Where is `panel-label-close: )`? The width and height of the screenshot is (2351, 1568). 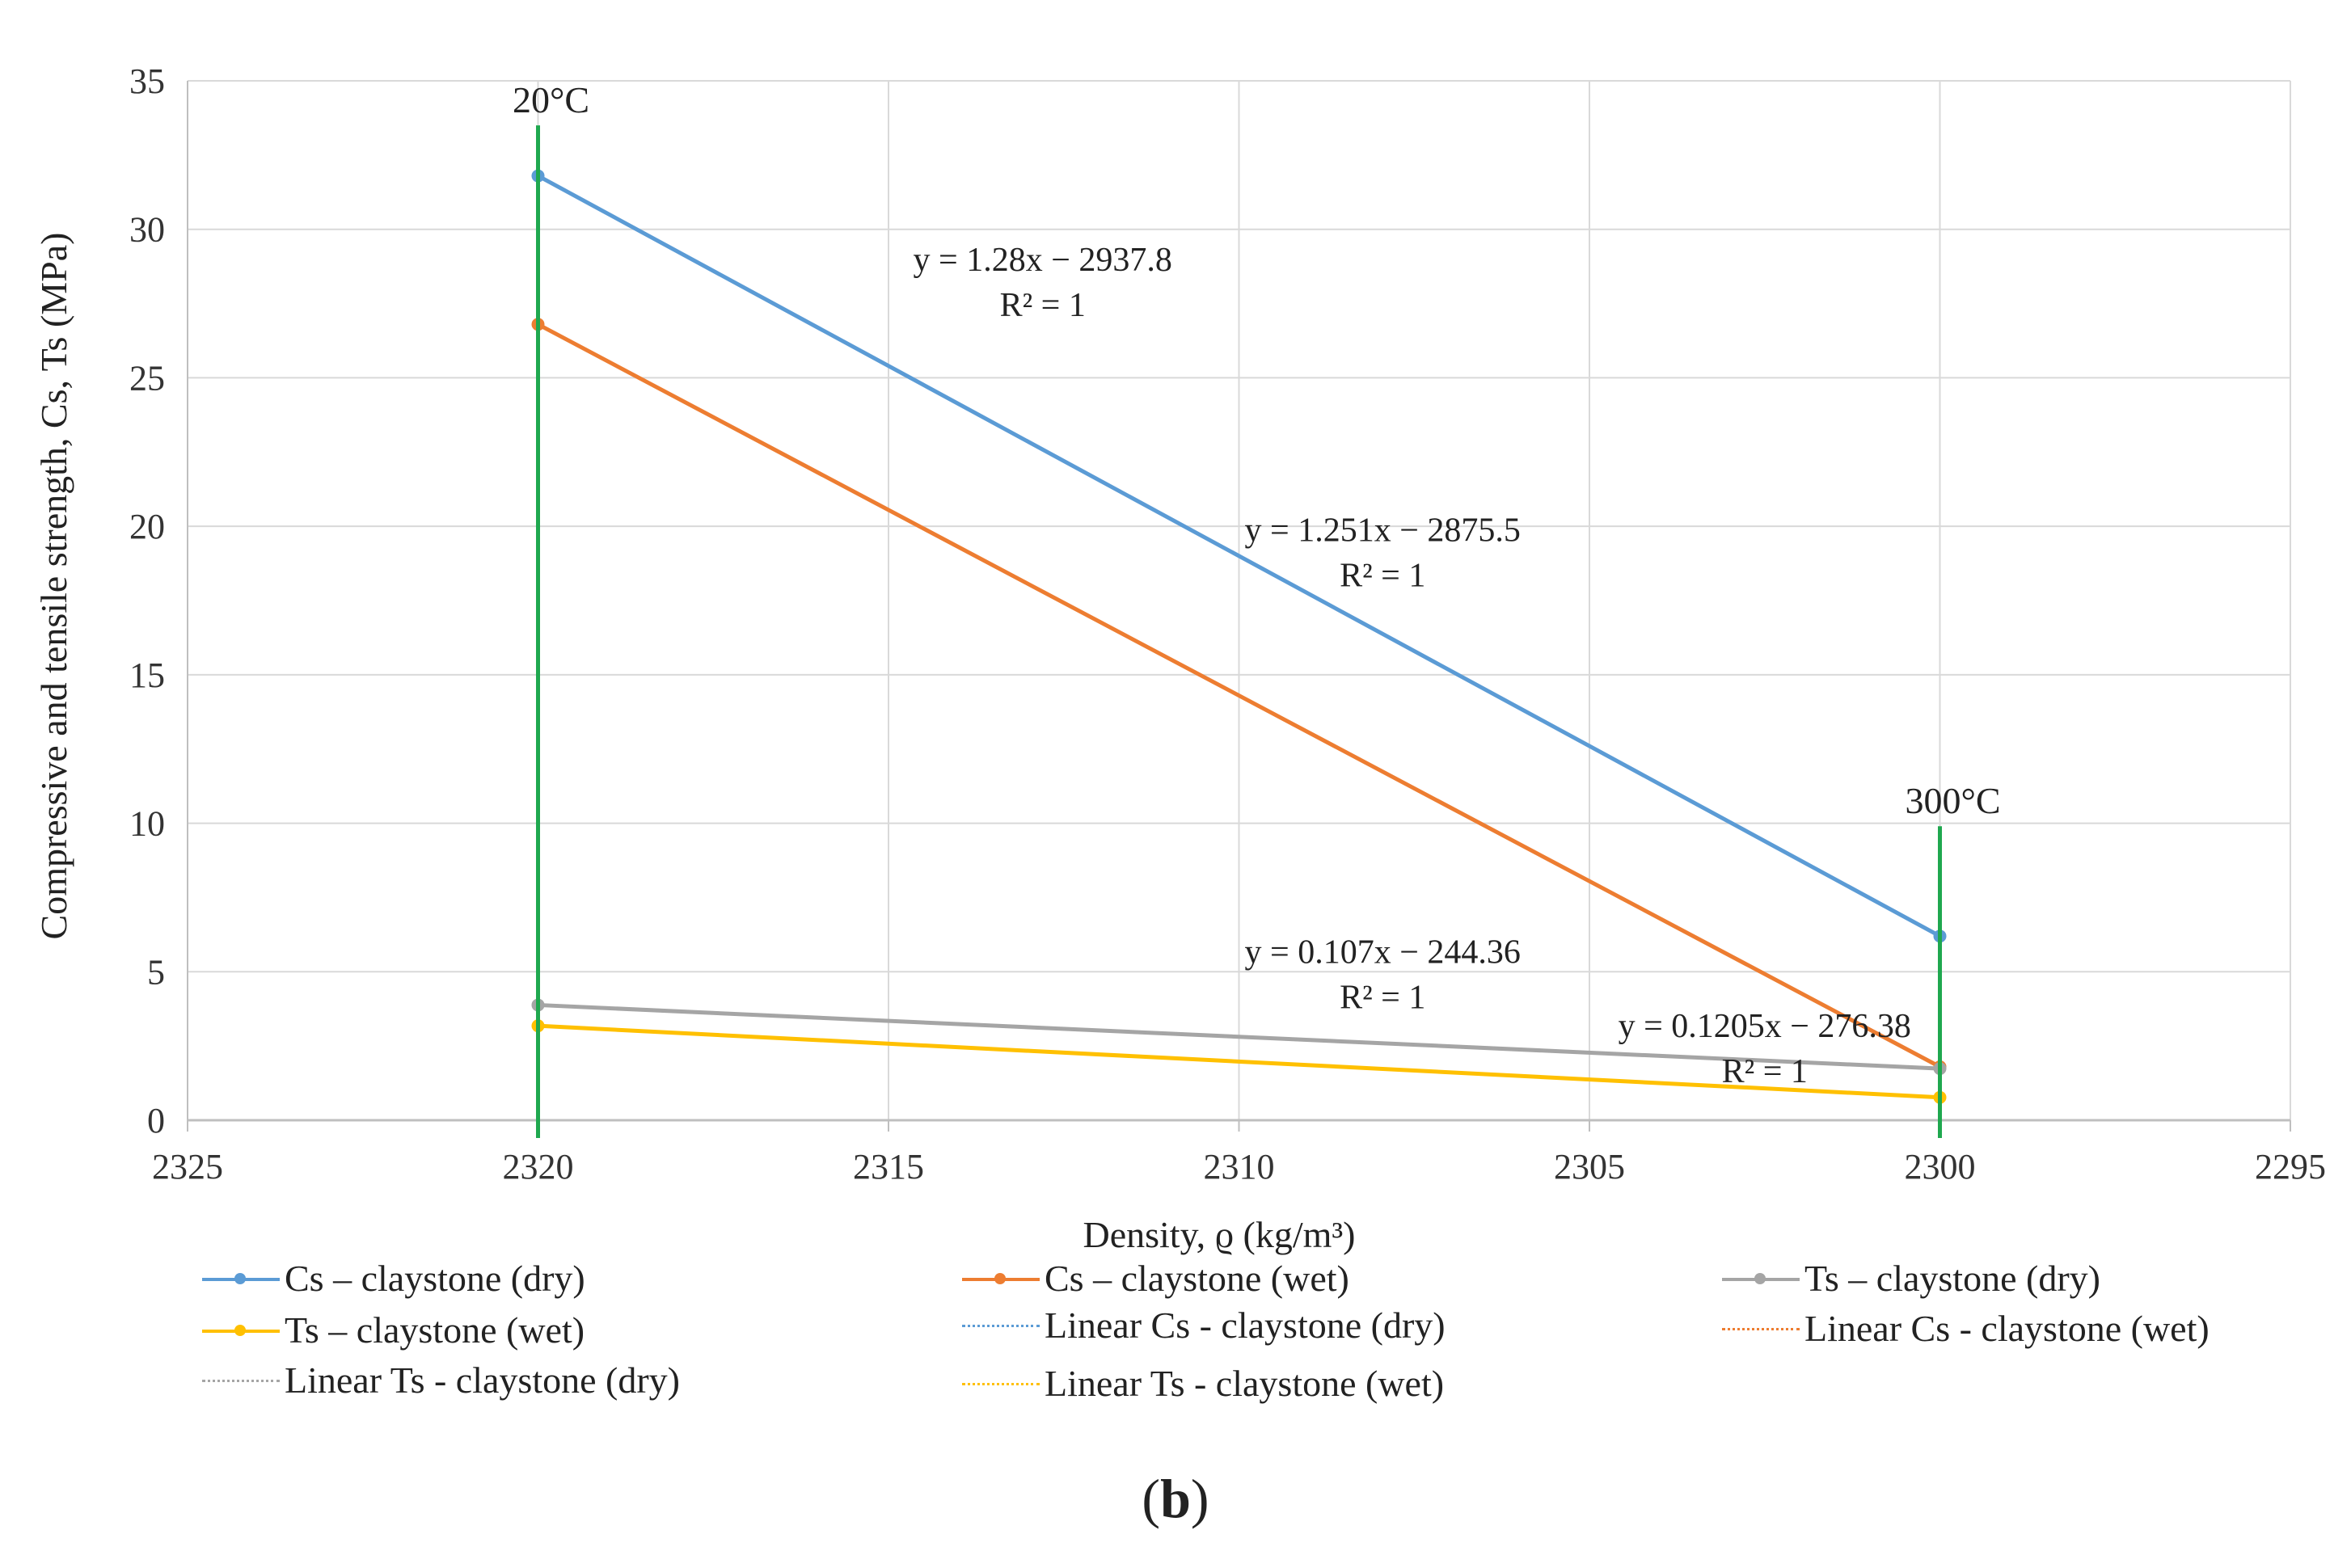 panel-label-close: ) is located at coordinates (1199, 1499).